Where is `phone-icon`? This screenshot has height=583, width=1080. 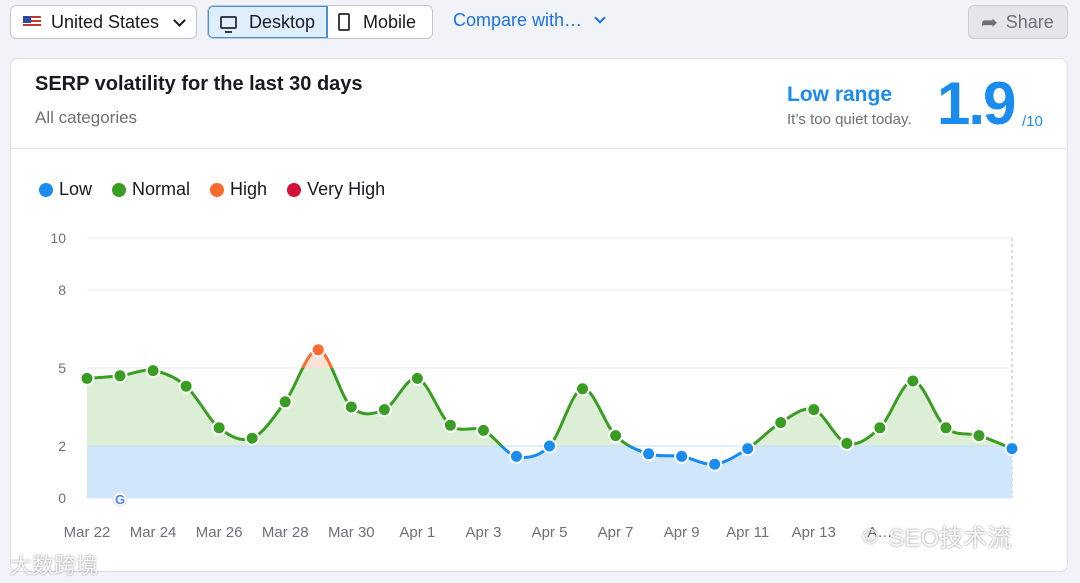
phone-icon is located at coordinates (344, 22).